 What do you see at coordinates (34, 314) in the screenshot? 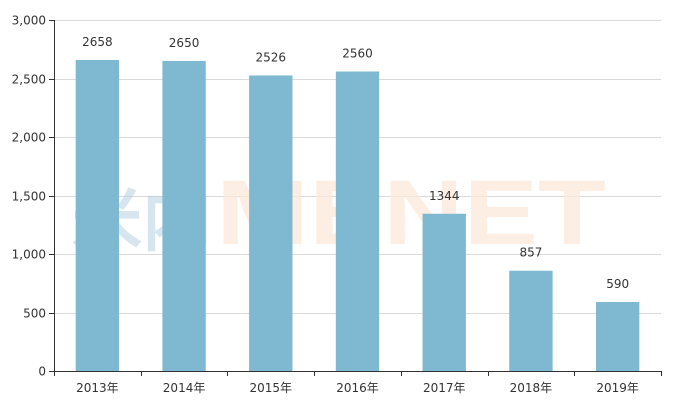
I see `y-tick-label: 500` at bounding box center [34, 314].